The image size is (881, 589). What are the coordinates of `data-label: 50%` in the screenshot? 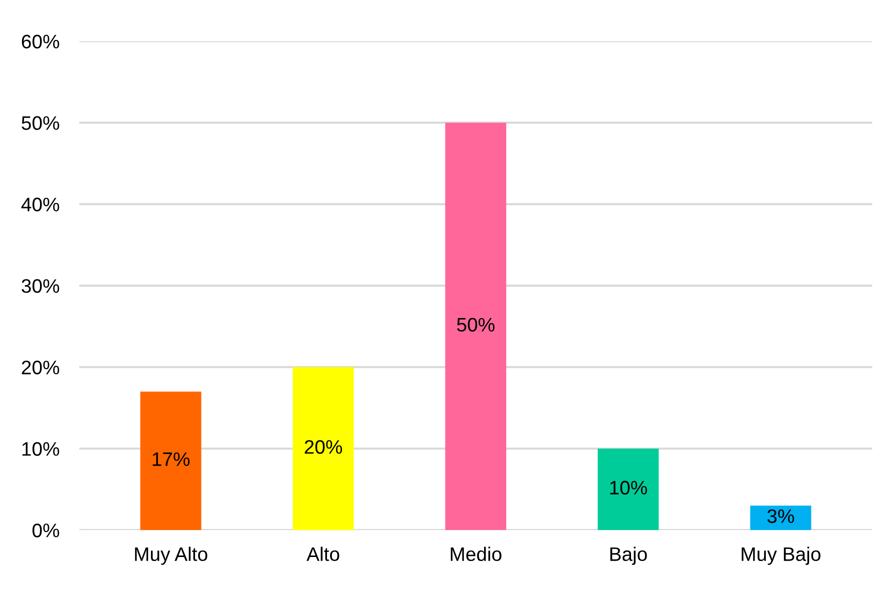 It's located at (476, 325).